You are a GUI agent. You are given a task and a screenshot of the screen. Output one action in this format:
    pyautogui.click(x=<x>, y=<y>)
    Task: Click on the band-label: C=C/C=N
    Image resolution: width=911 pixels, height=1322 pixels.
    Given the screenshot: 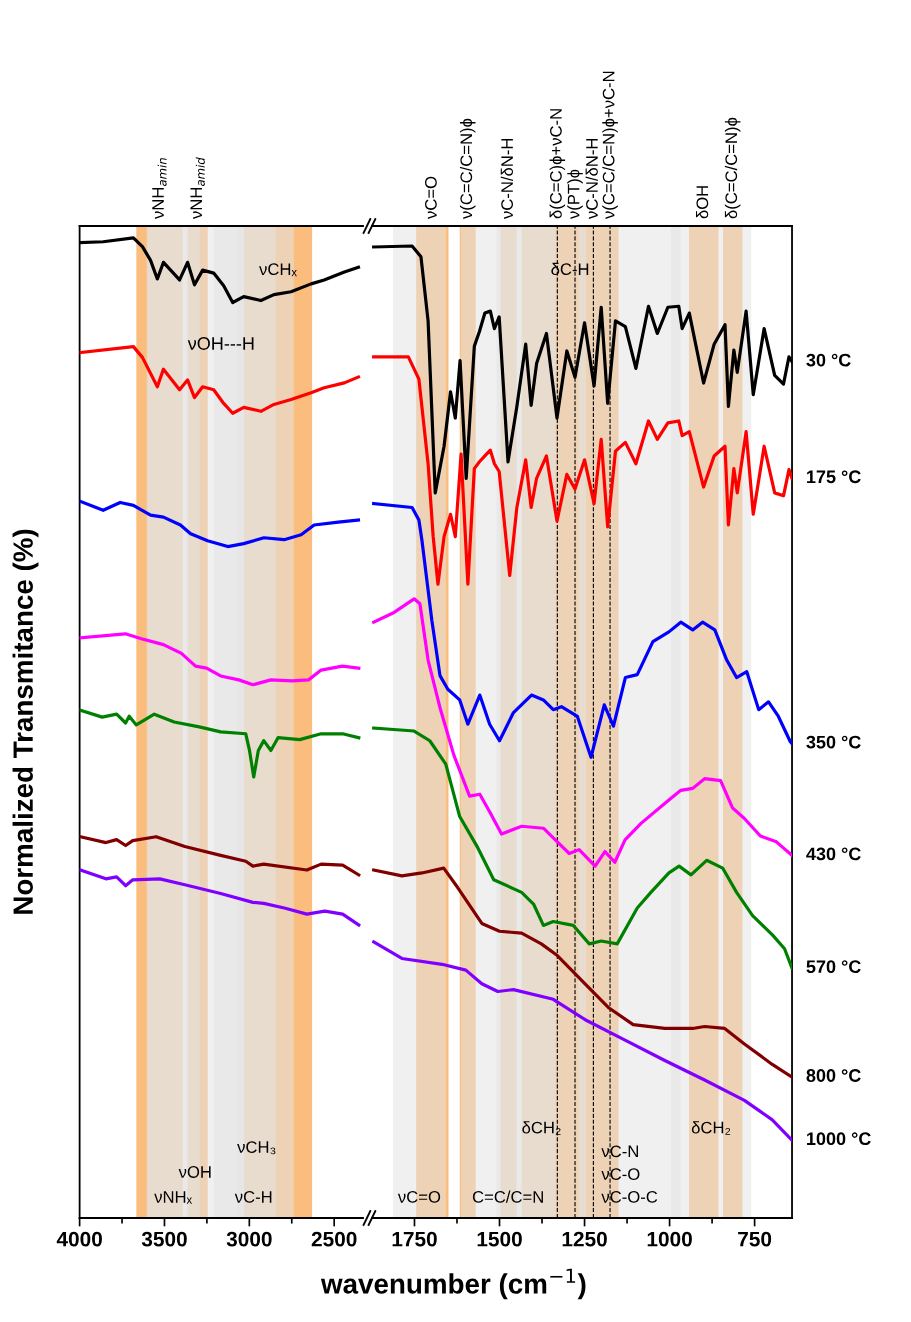 What is the action you would take?
    pyautogui.click(x=507, y=1196)
    